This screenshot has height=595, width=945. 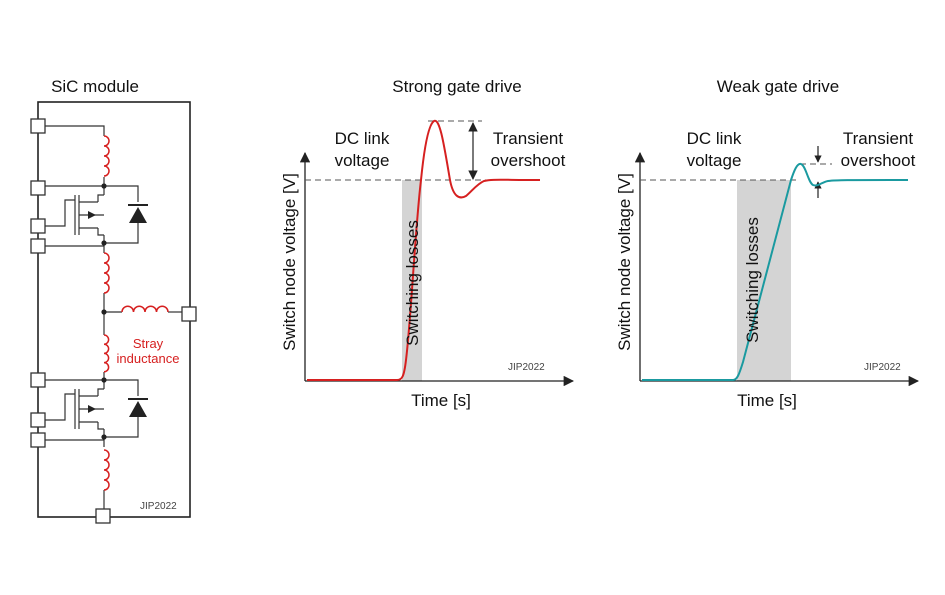 What do you see at coordinates (456, 86) in the screenshot?
I see `strong-chart-title: Strong gate drive` at bounding box center [456, 86].